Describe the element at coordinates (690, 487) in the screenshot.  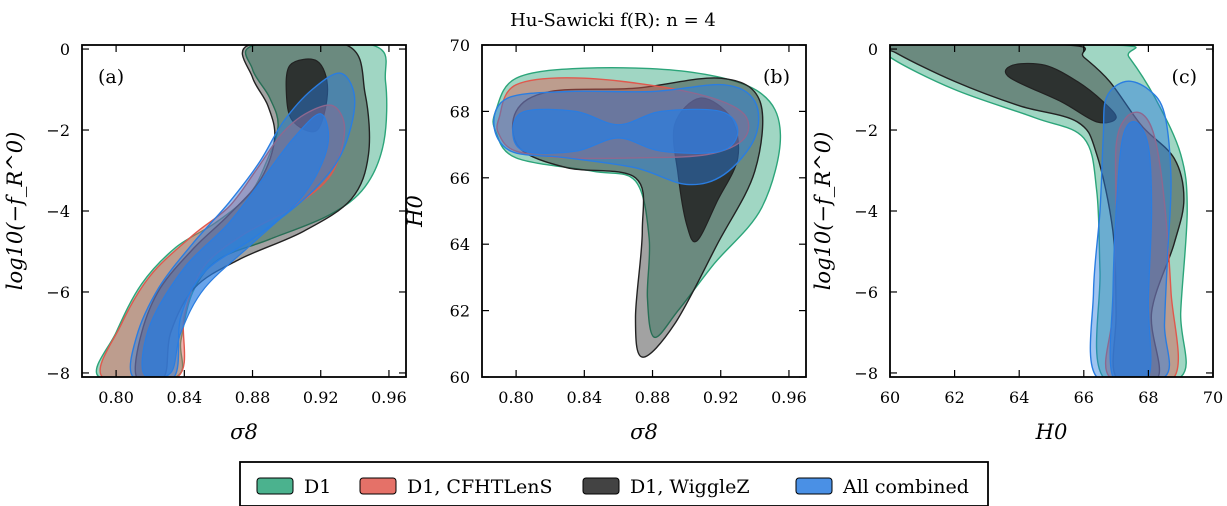
I see `legend-label-d1-wigglez: D1, WiggleZ` at that location.